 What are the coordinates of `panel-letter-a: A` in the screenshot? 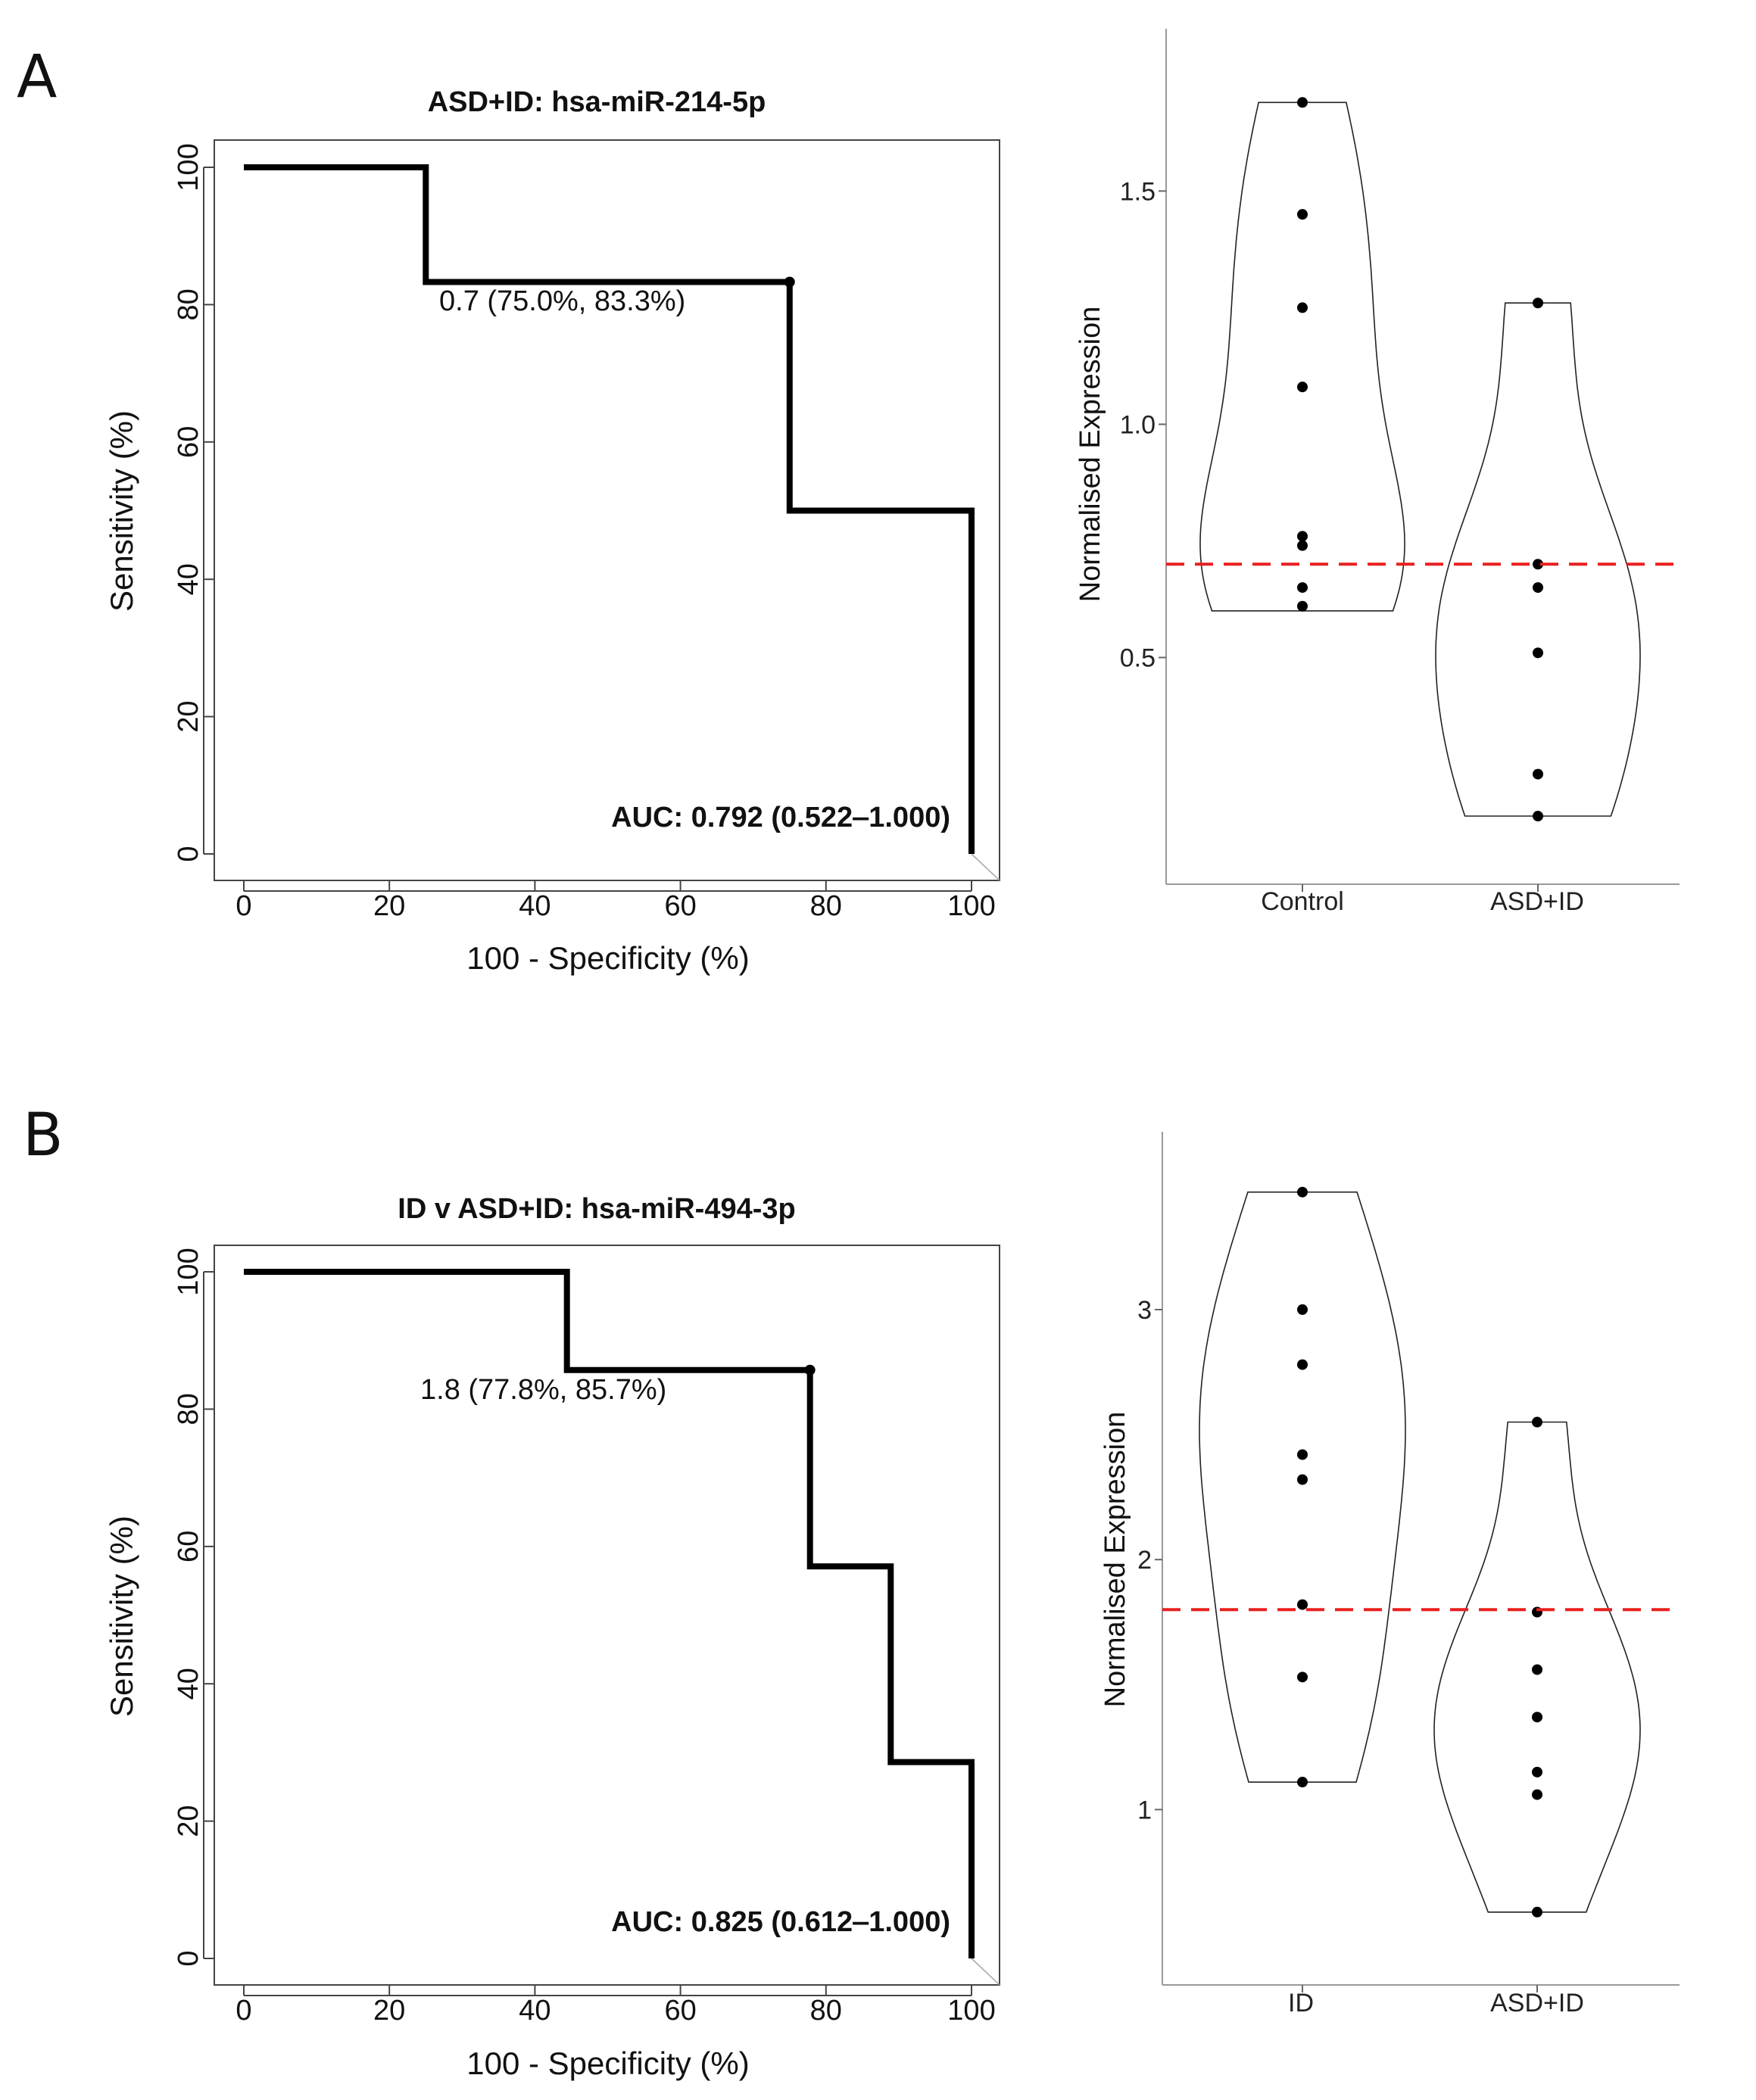 It's located at (37, 77).